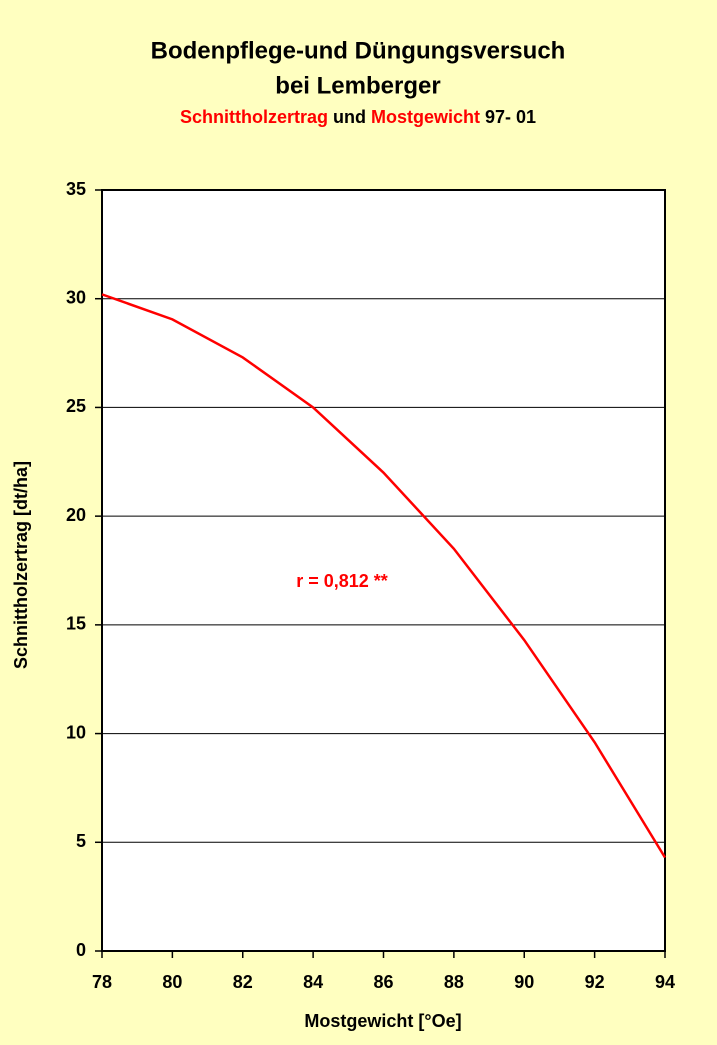  What do you see at coordinates (357, 85) in the screenshot?
I see `chart-title: bei Lemberger` at bounding box center [357, 85].